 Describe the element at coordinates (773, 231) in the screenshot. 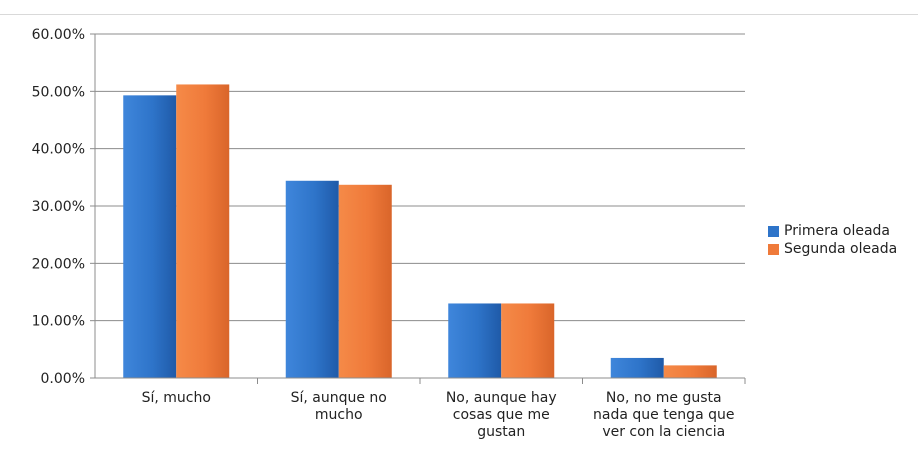

I see `legend-swatch-primera` at that location.